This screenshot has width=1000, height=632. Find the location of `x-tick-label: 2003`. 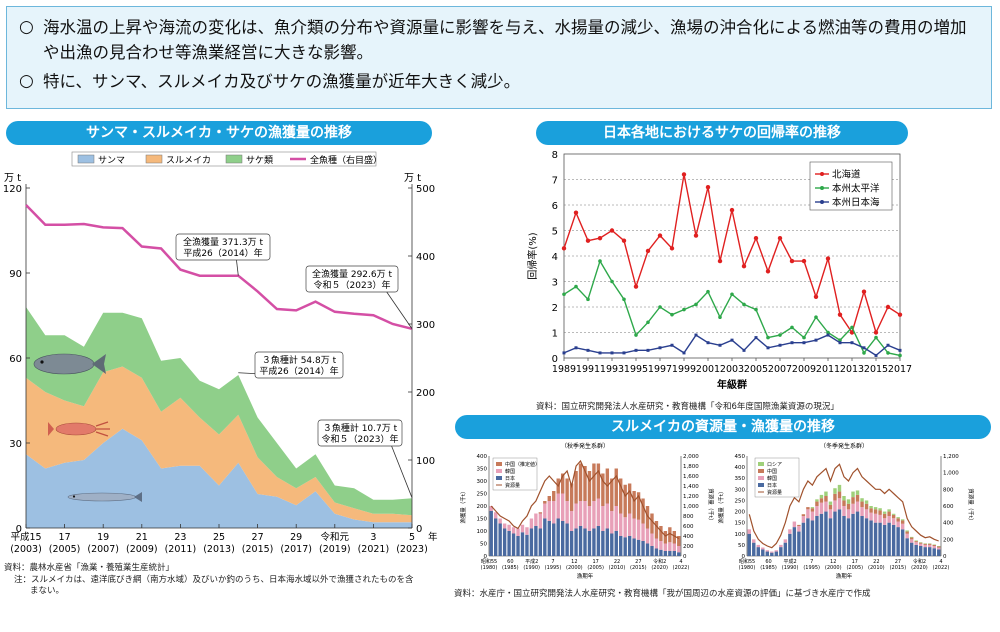

x-tick-label: 2003 is located at coordinates (732, 369).